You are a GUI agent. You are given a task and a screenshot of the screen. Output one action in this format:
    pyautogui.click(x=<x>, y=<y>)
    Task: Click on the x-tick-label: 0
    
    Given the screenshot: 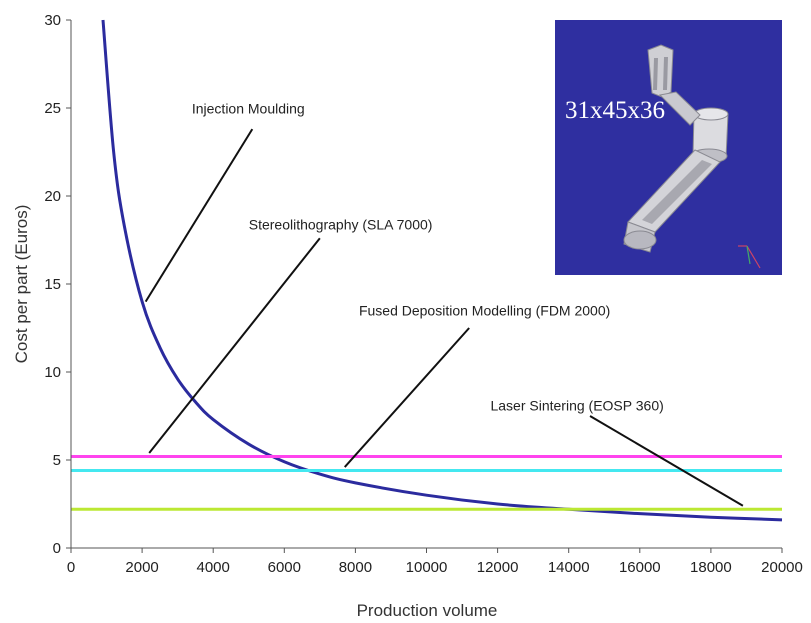 What is the action you would take?
    pyautogui.click(x=71, y=567)
    